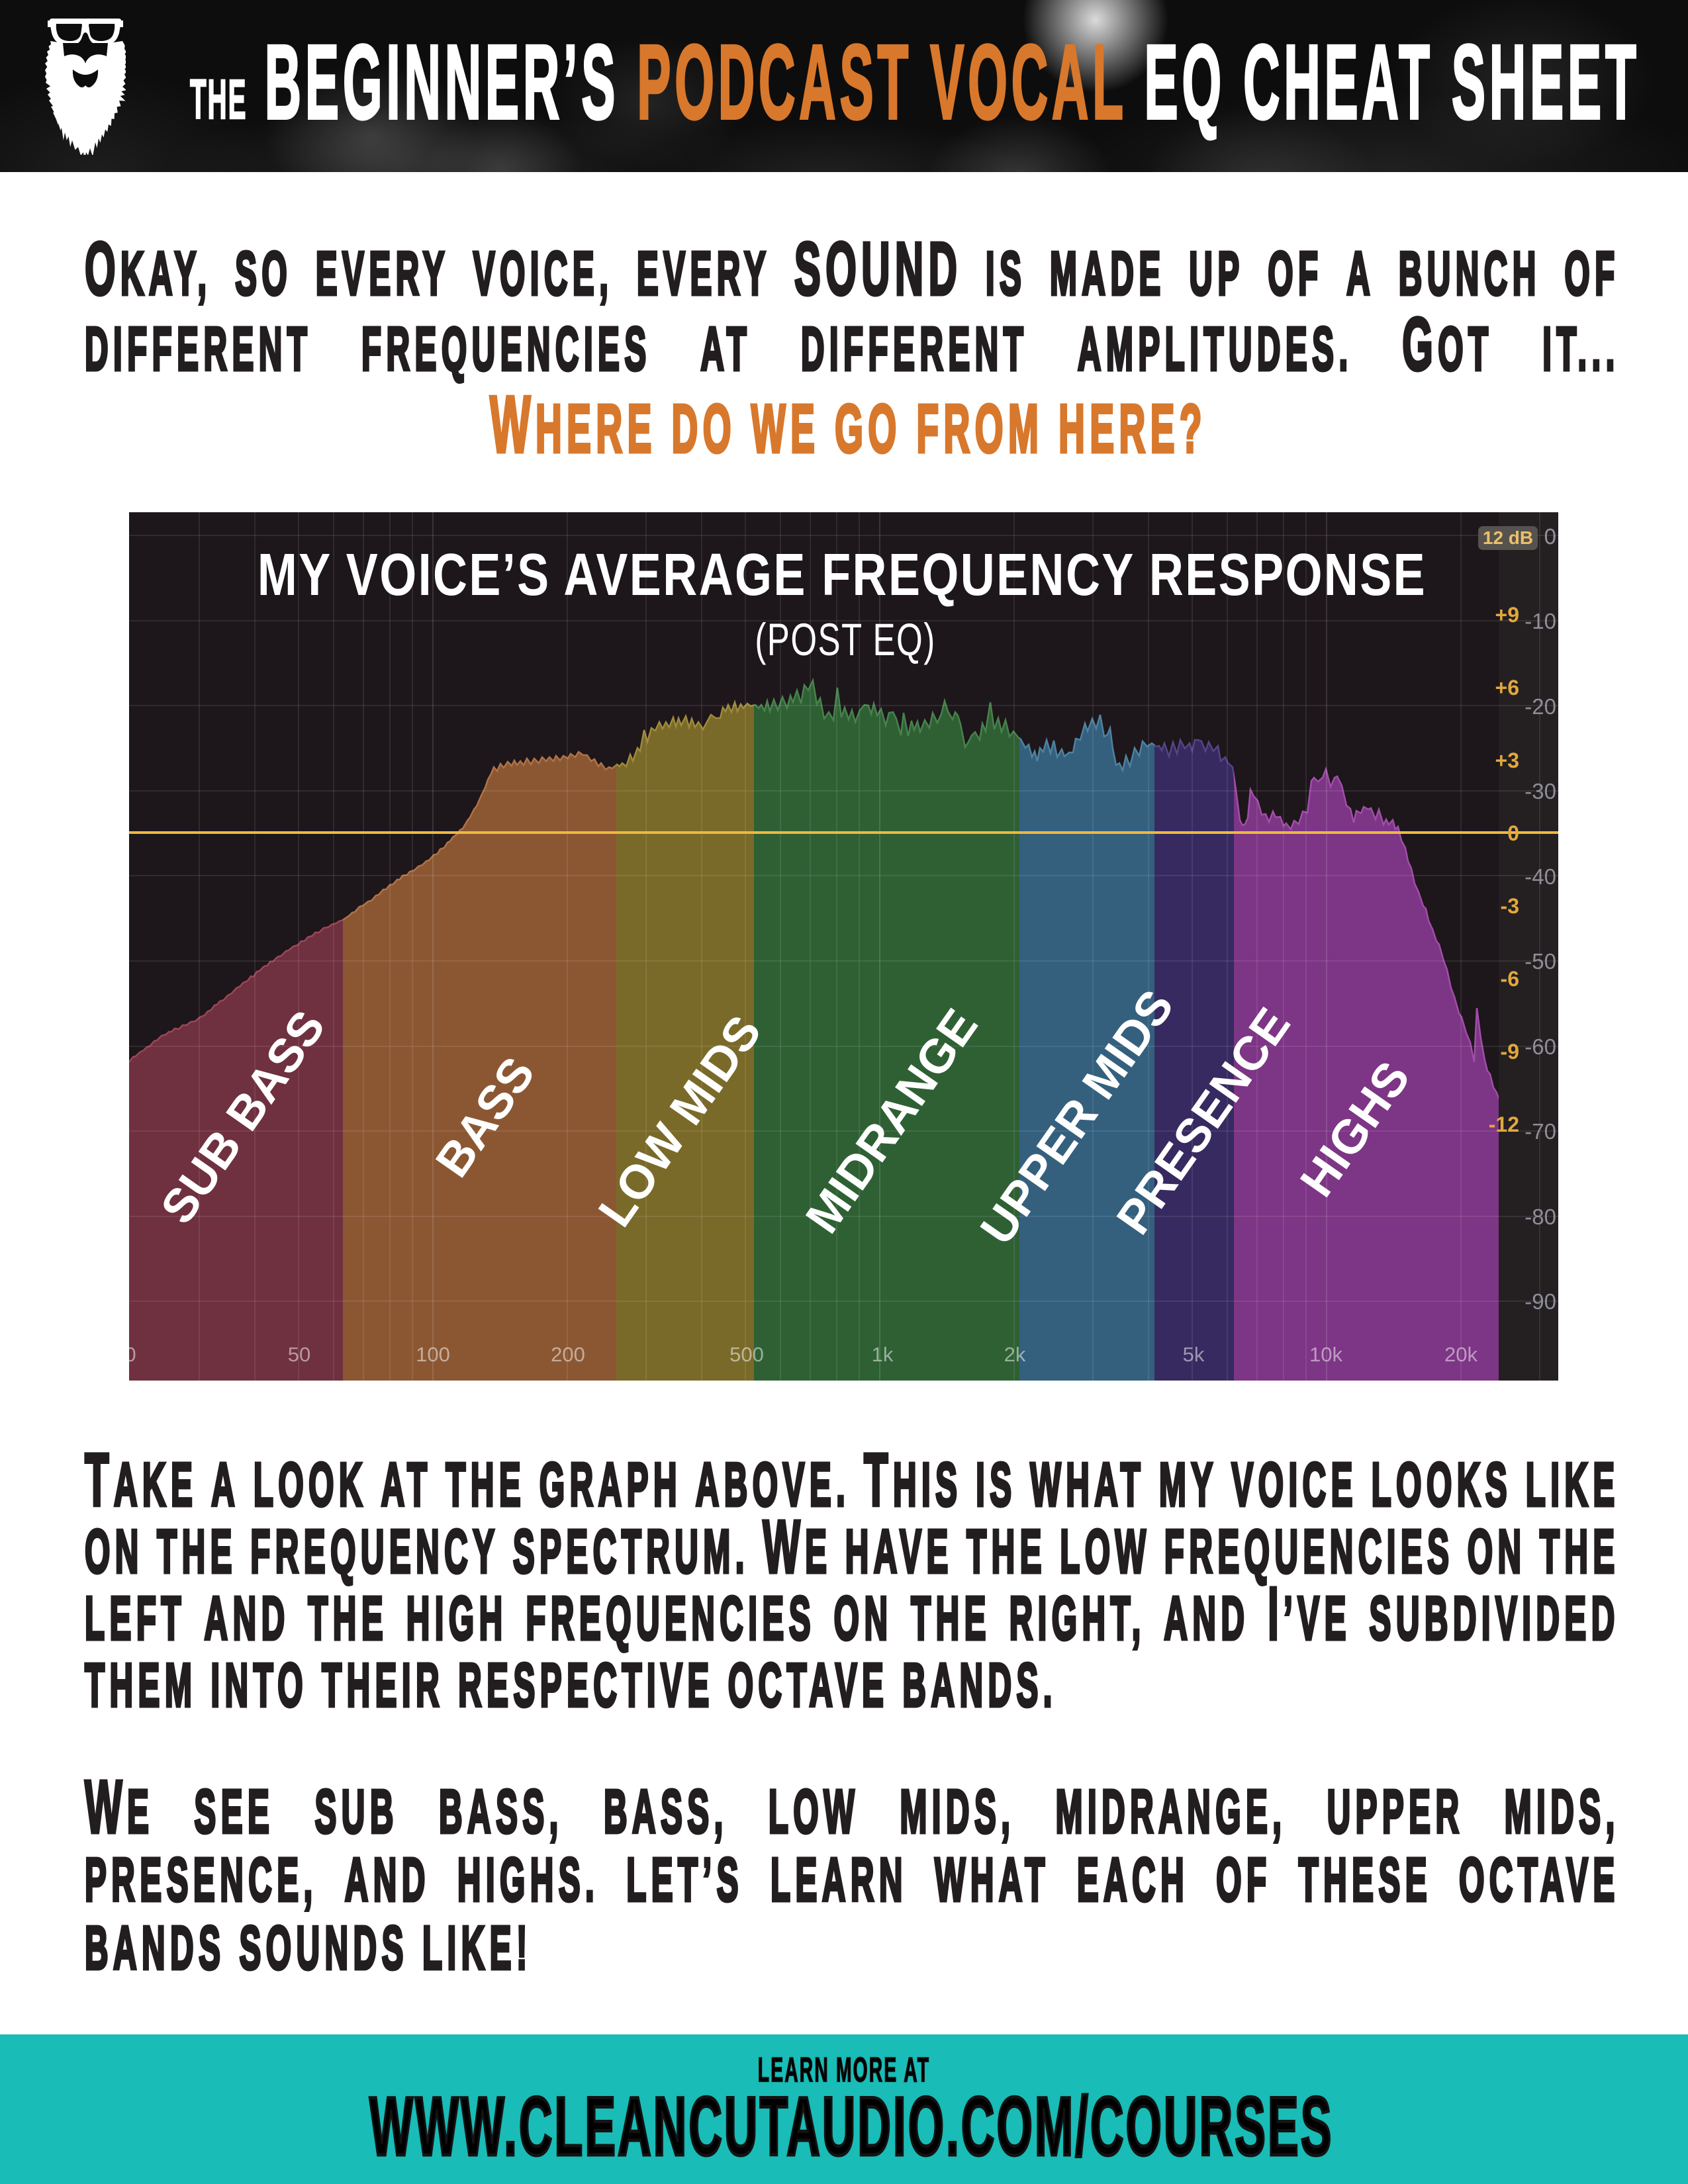 Image resolution: width=1688 pixels, height=2184 pixels. What do you see at coordinates (1507, 761) in the screenshot?
I see `svg-text: +3` at bounding box center [1507, 761].